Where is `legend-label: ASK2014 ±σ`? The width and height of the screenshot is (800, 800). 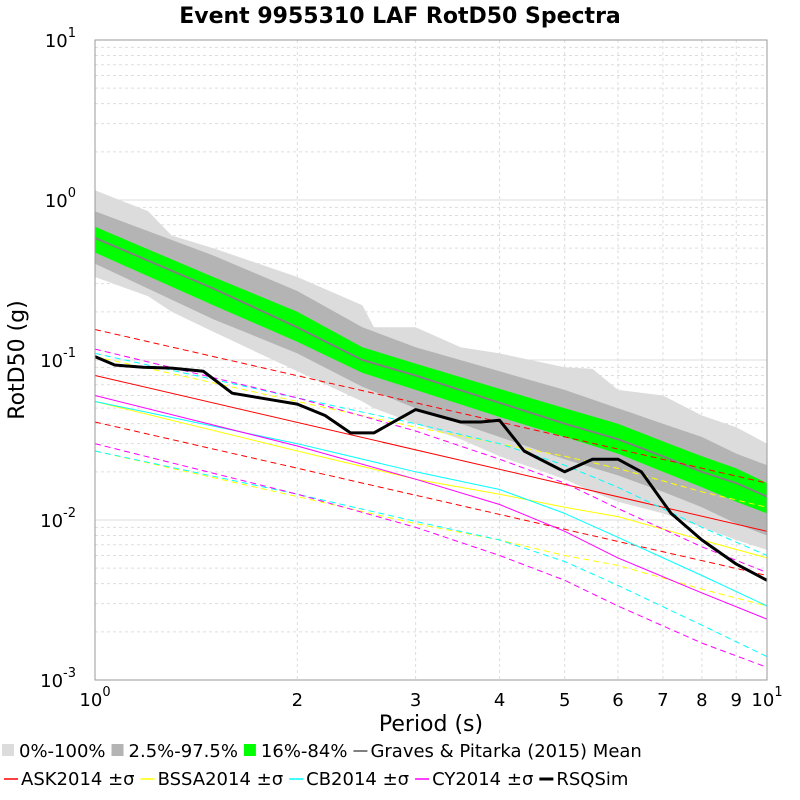 legend-label: ASK2014 ±σ is located at coordinates (78, 779).